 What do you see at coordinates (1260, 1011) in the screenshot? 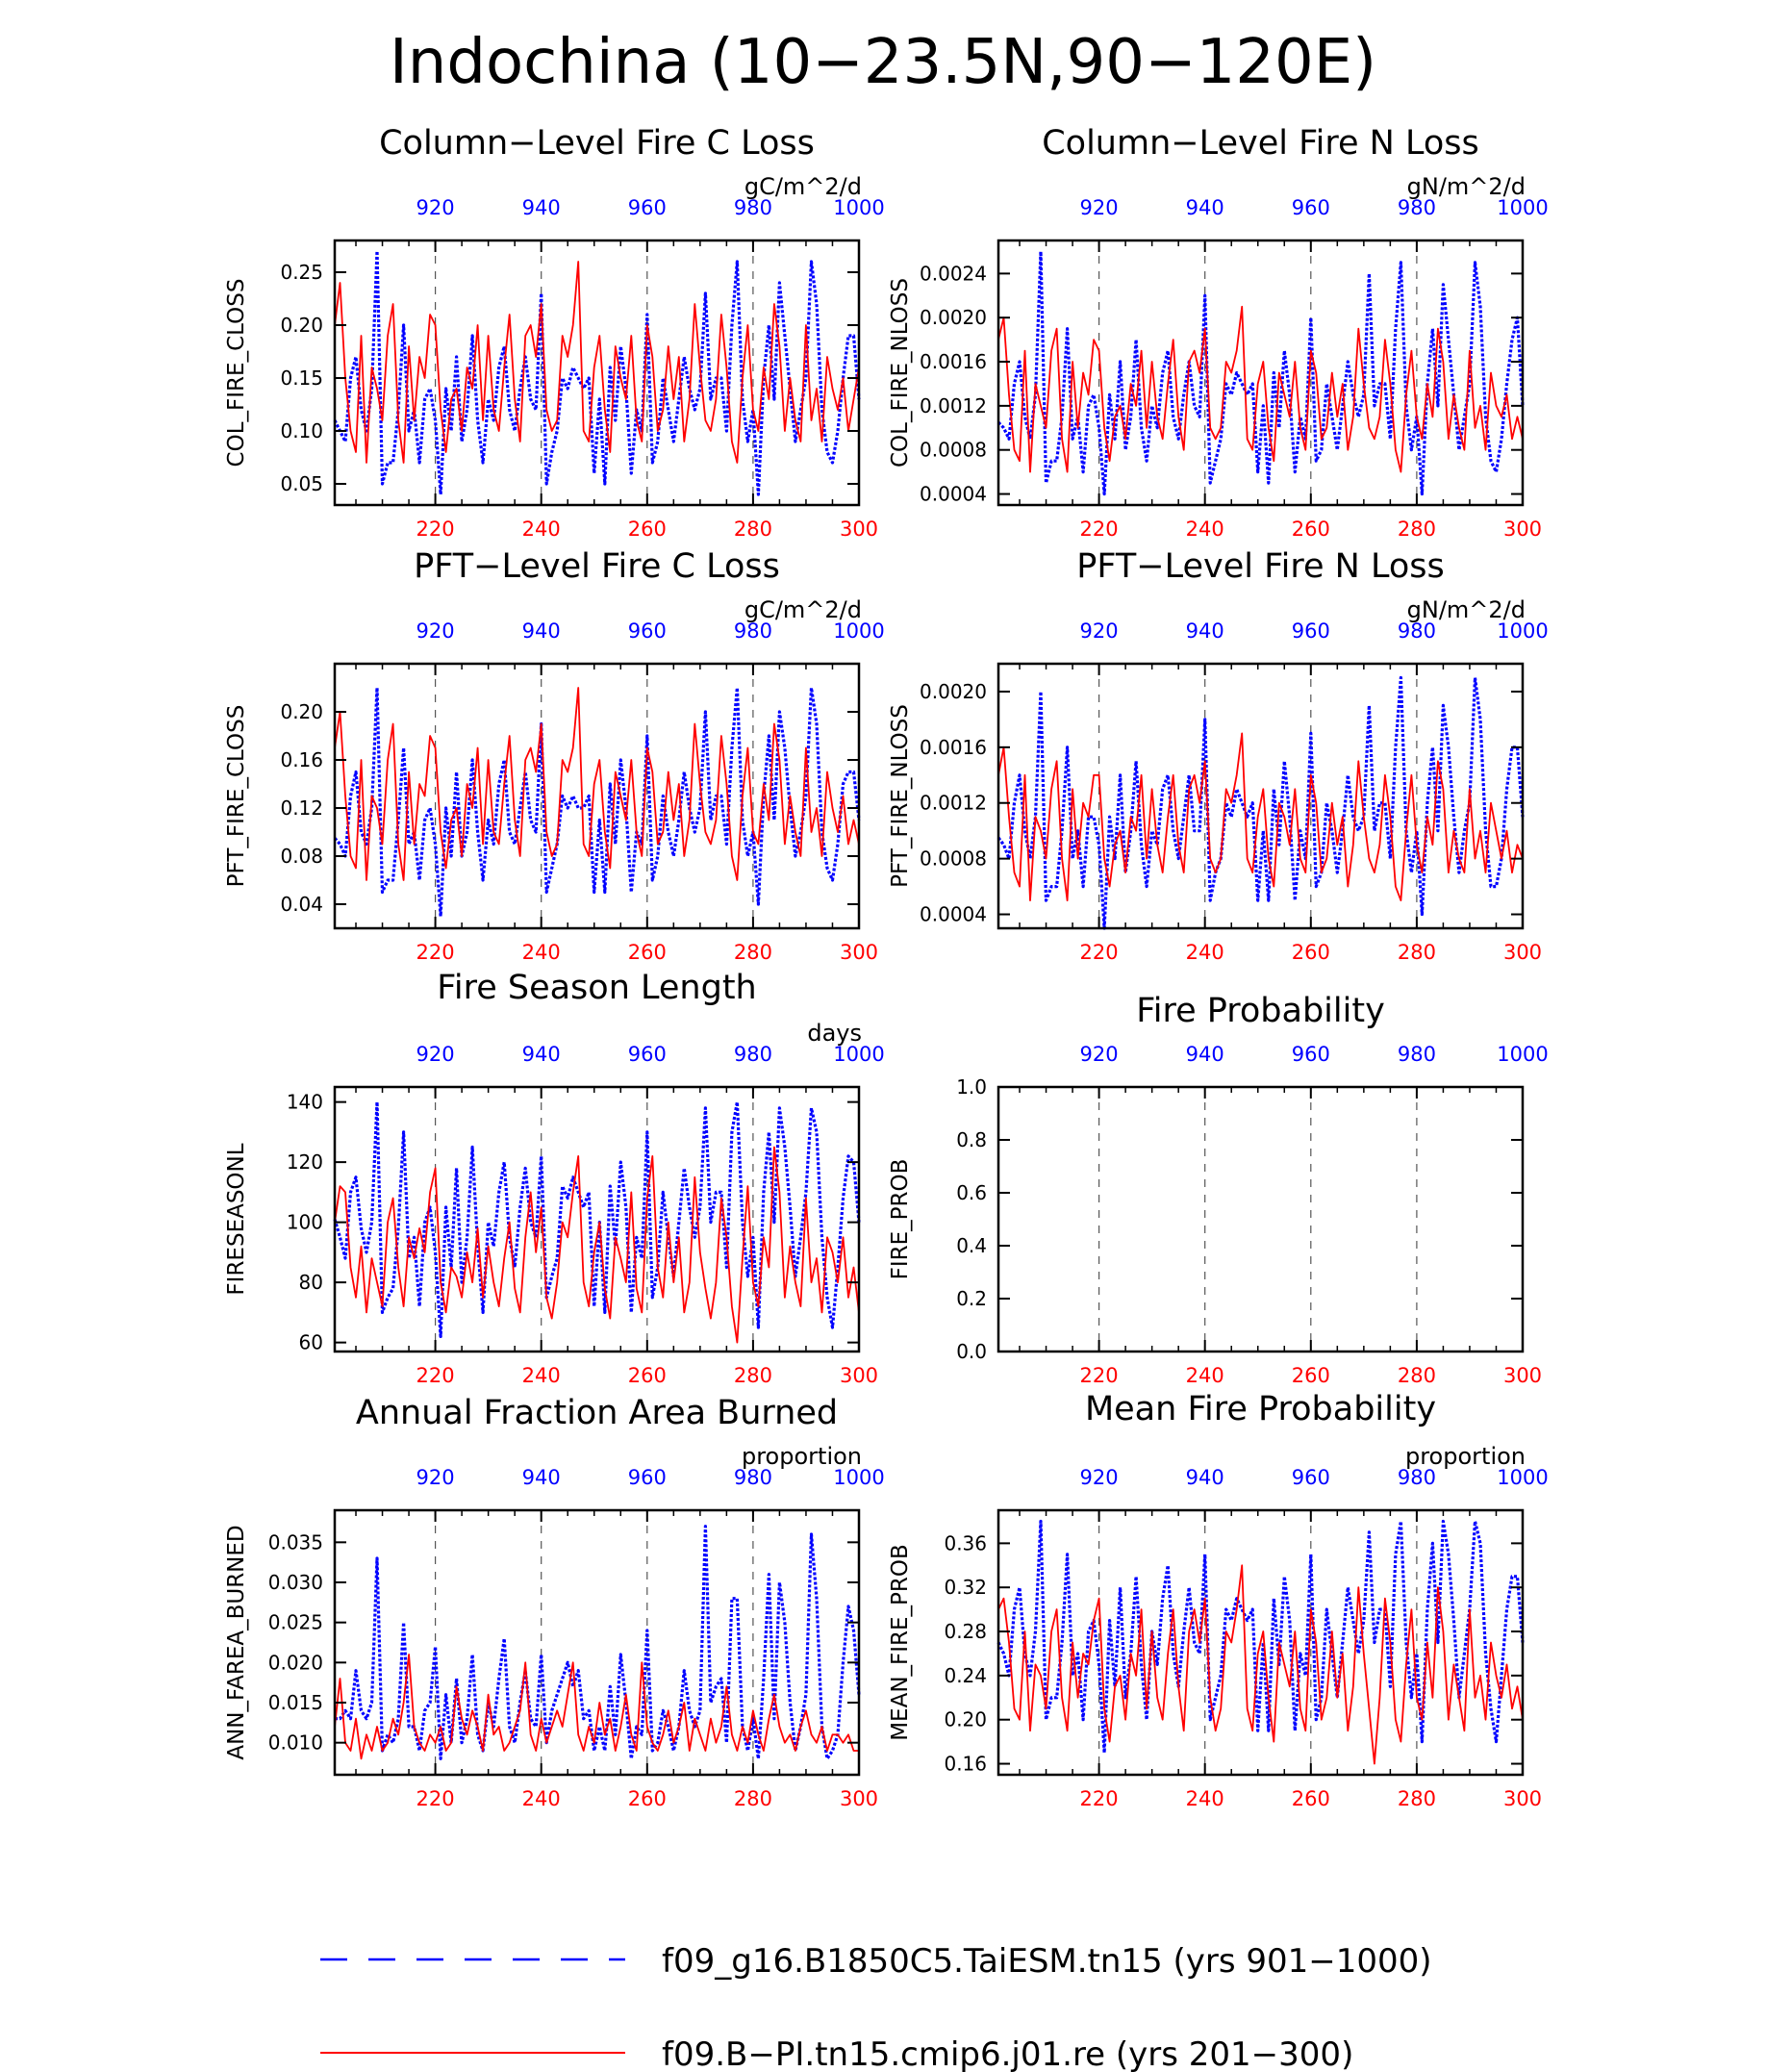
I see `panel-title: Fire Probability` at bounding box center [1260, 1011].